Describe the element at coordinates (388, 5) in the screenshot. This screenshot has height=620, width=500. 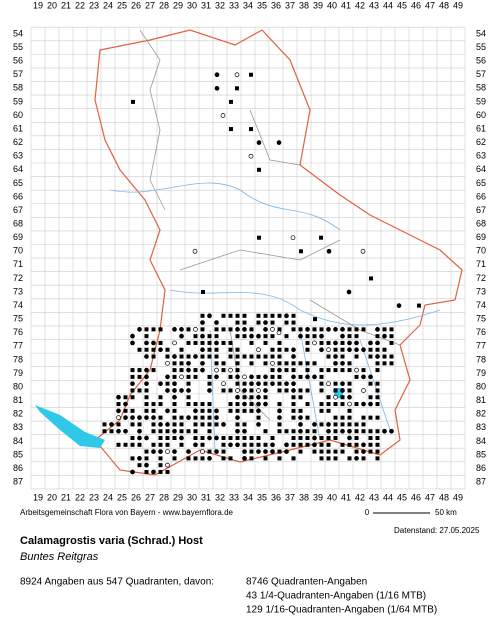
I see `column-label: 44` at that location.